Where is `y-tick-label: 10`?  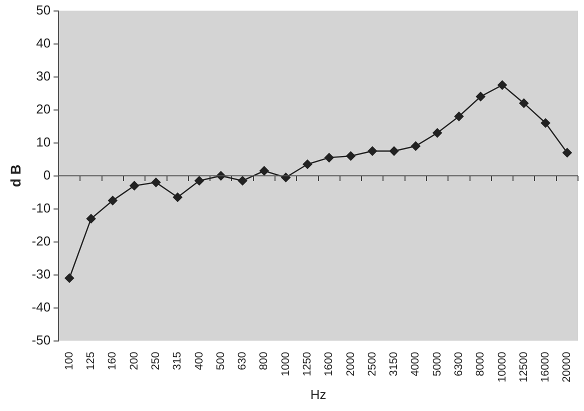
y-tick-label: 10 is located at coordinates (43, 142).